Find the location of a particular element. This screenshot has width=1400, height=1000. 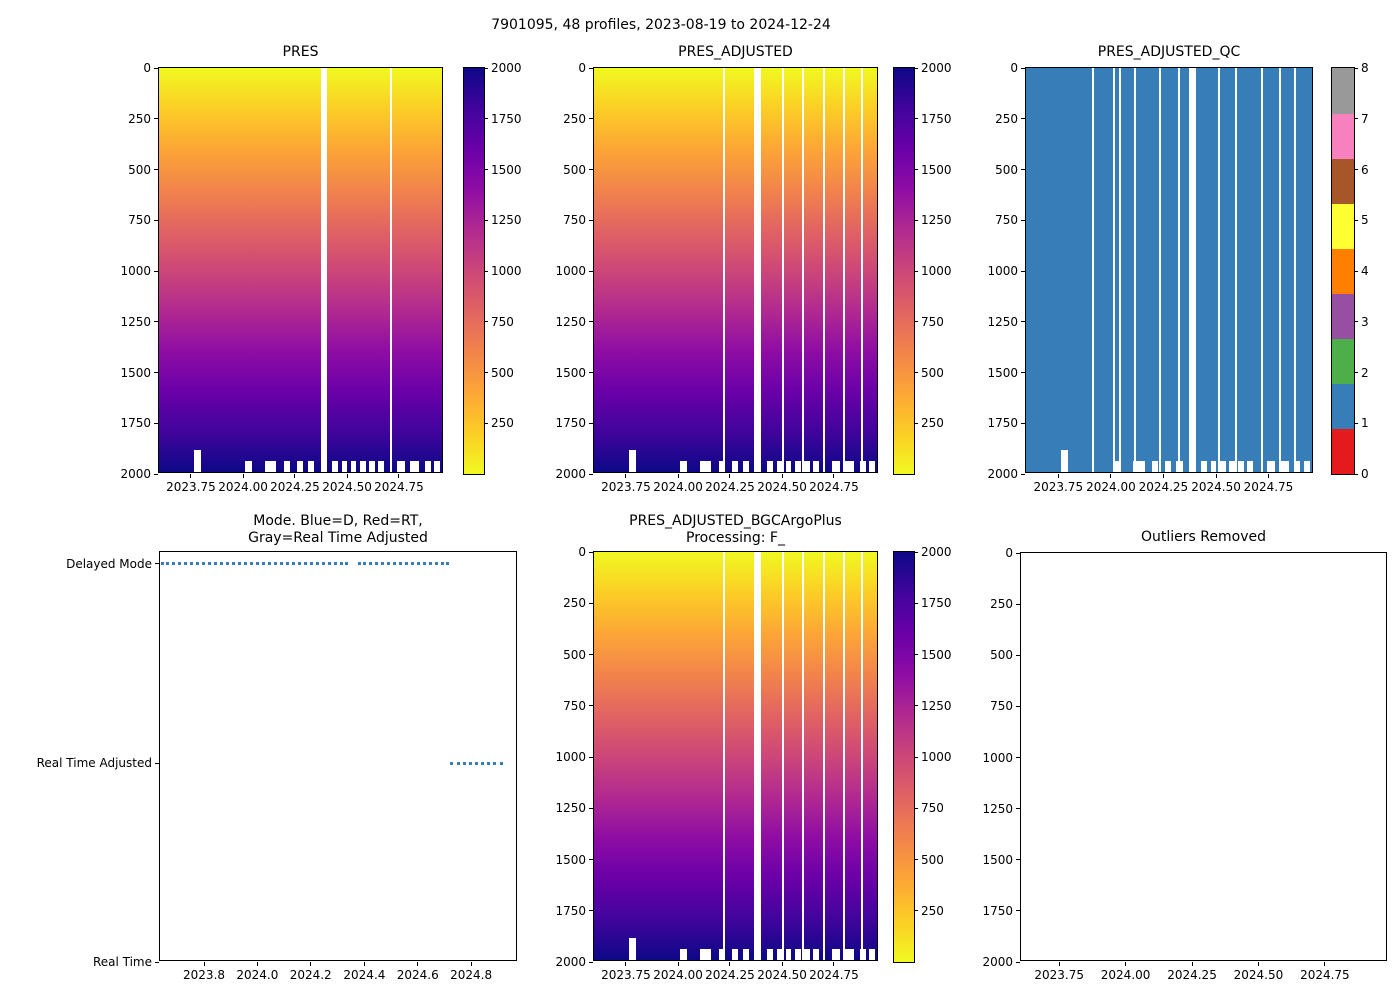

x-tick-label: 2024.2 is located at coordinates (310, 975).